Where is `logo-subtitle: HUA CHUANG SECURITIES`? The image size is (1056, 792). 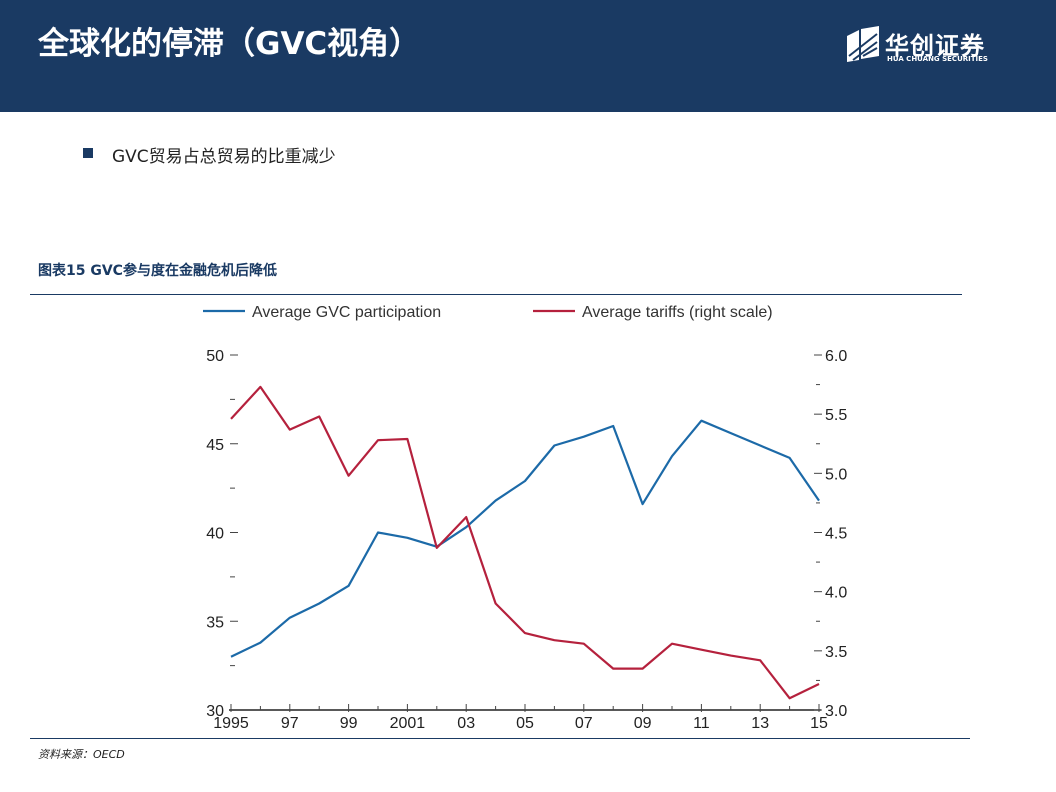
logo-subtitle: HUA CHUANG SECURITIES is located at coordinates (937, 59).